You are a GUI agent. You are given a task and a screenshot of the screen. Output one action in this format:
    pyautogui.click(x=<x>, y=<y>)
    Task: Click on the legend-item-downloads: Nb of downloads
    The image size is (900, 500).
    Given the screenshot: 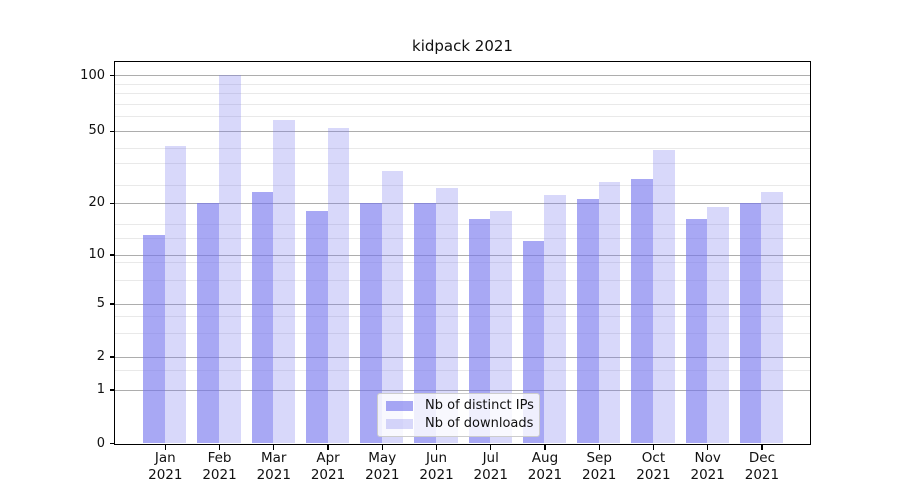 What is the action you would take?
    pyautogui.click(x=460, y=423)
    